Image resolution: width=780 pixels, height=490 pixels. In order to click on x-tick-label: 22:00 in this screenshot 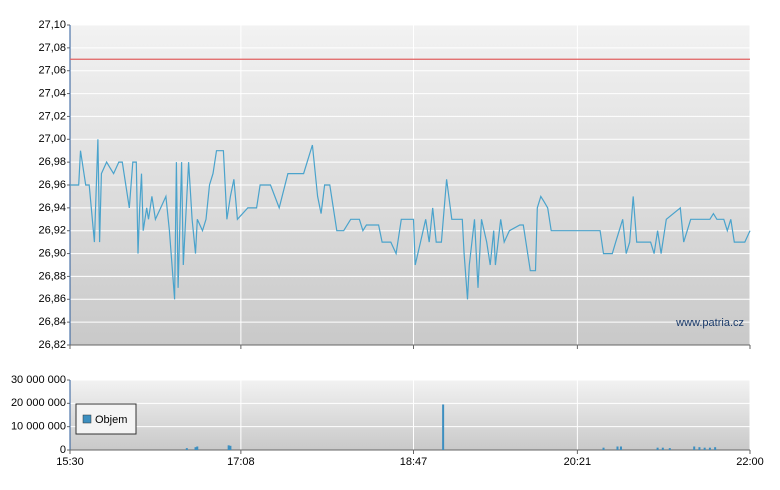, I will do `click(750, 462)`.